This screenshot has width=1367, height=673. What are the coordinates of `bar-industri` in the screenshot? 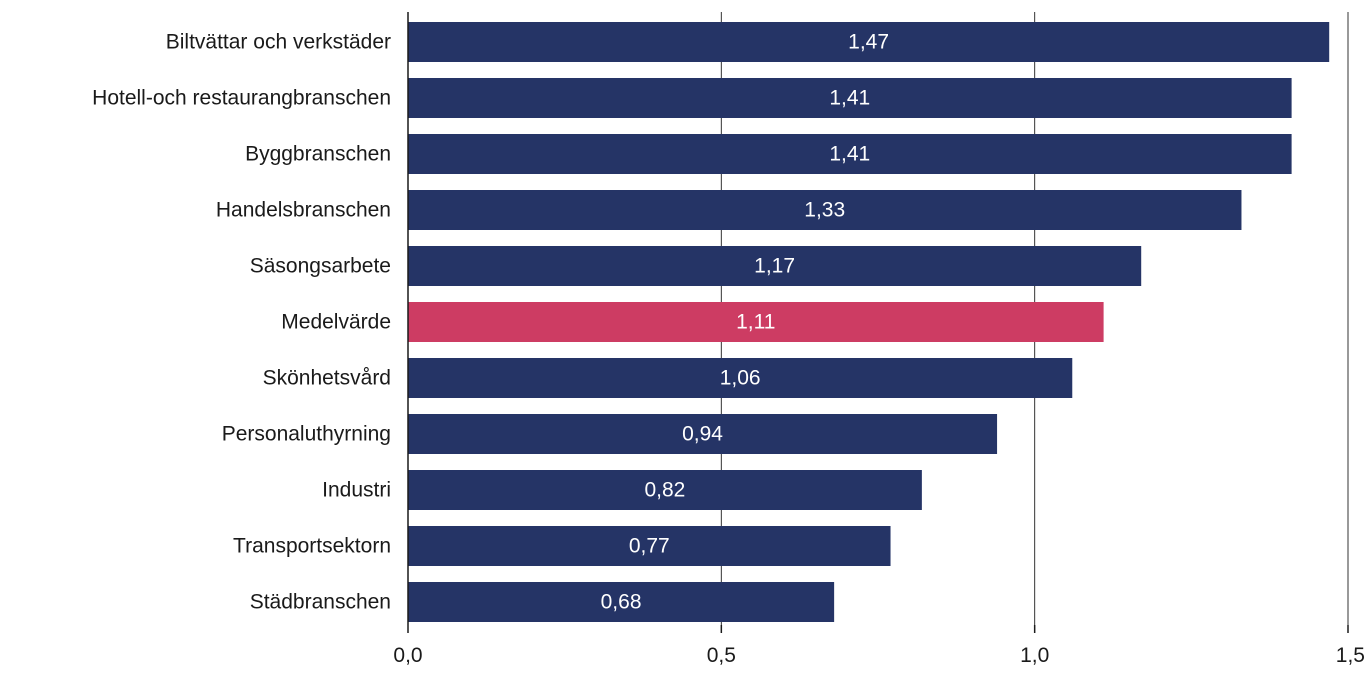 It's located at (665, 490).